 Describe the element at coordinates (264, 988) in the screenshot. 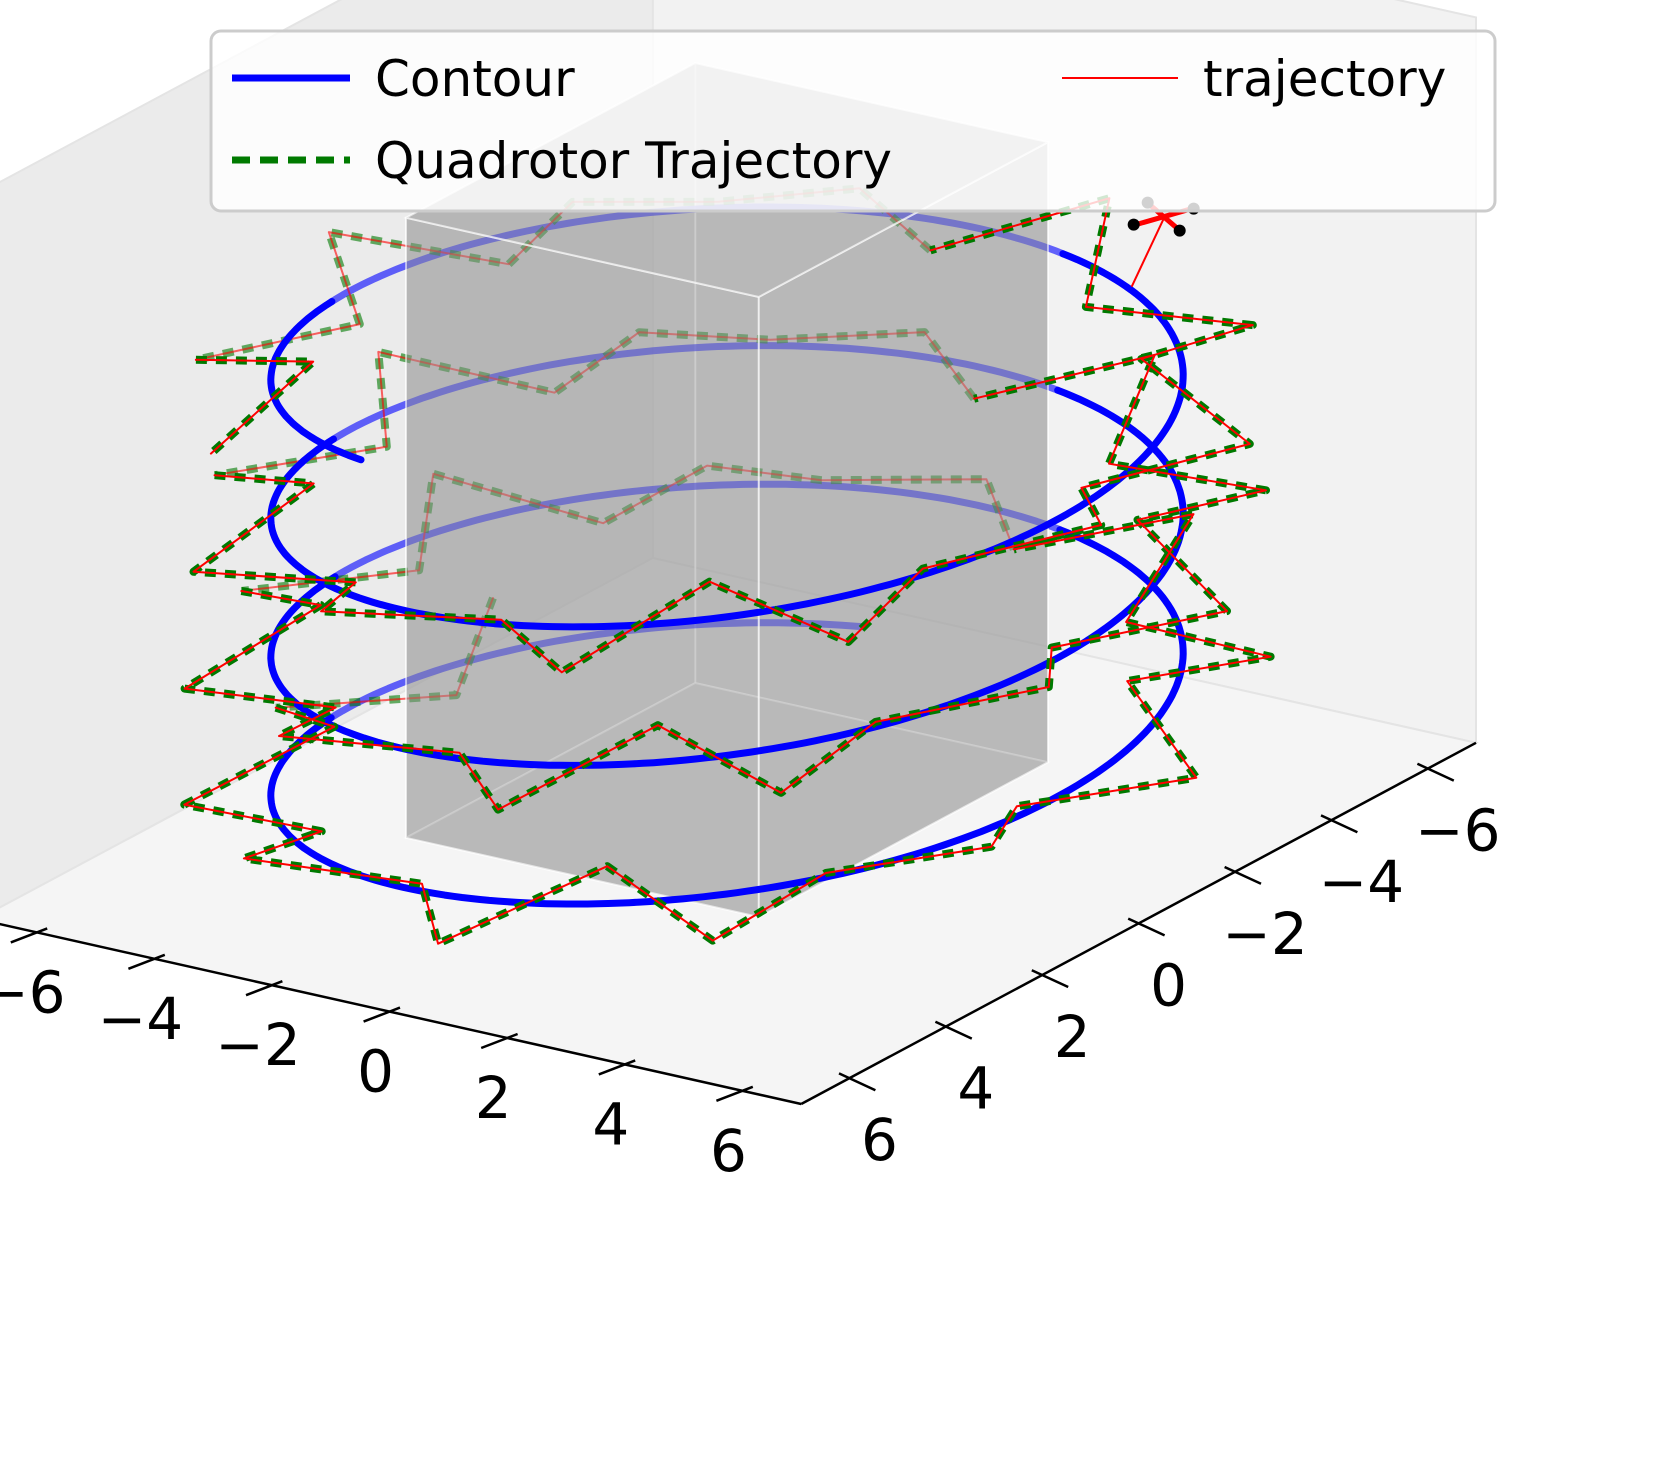

I see `y-tick-2-tick` at that location.